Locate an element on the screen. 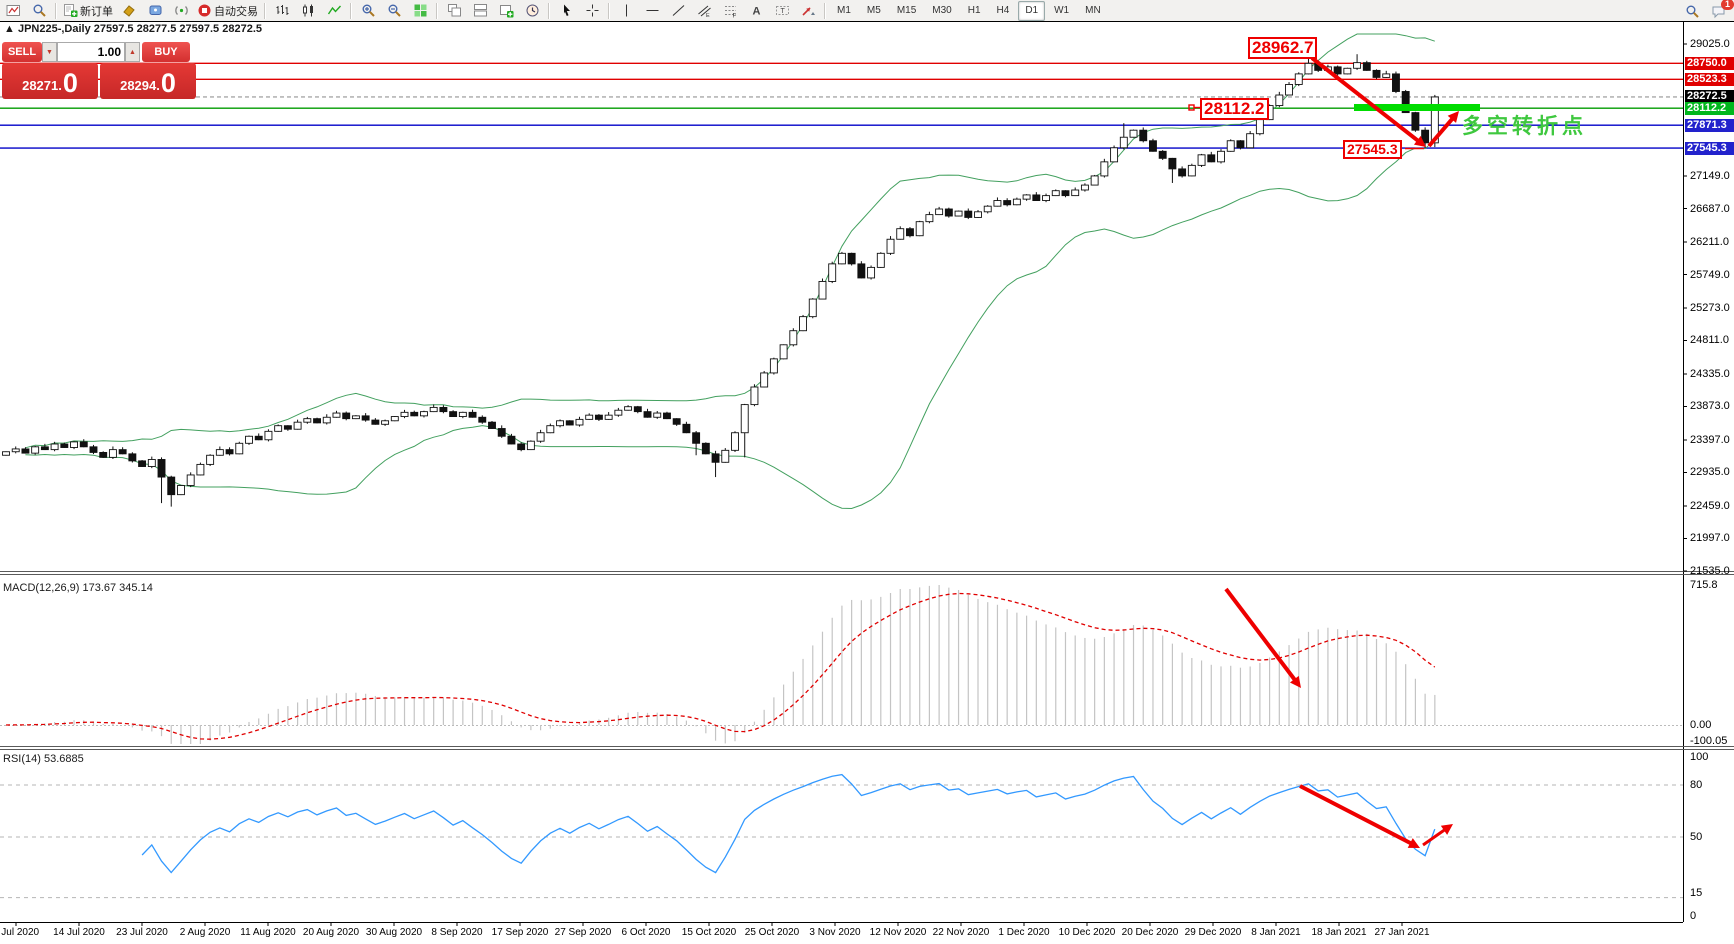 Image resolution: width=1734 pixels, height=944 pixels. support-zone-thick-green-bar is located at coordinates (1417, 107).